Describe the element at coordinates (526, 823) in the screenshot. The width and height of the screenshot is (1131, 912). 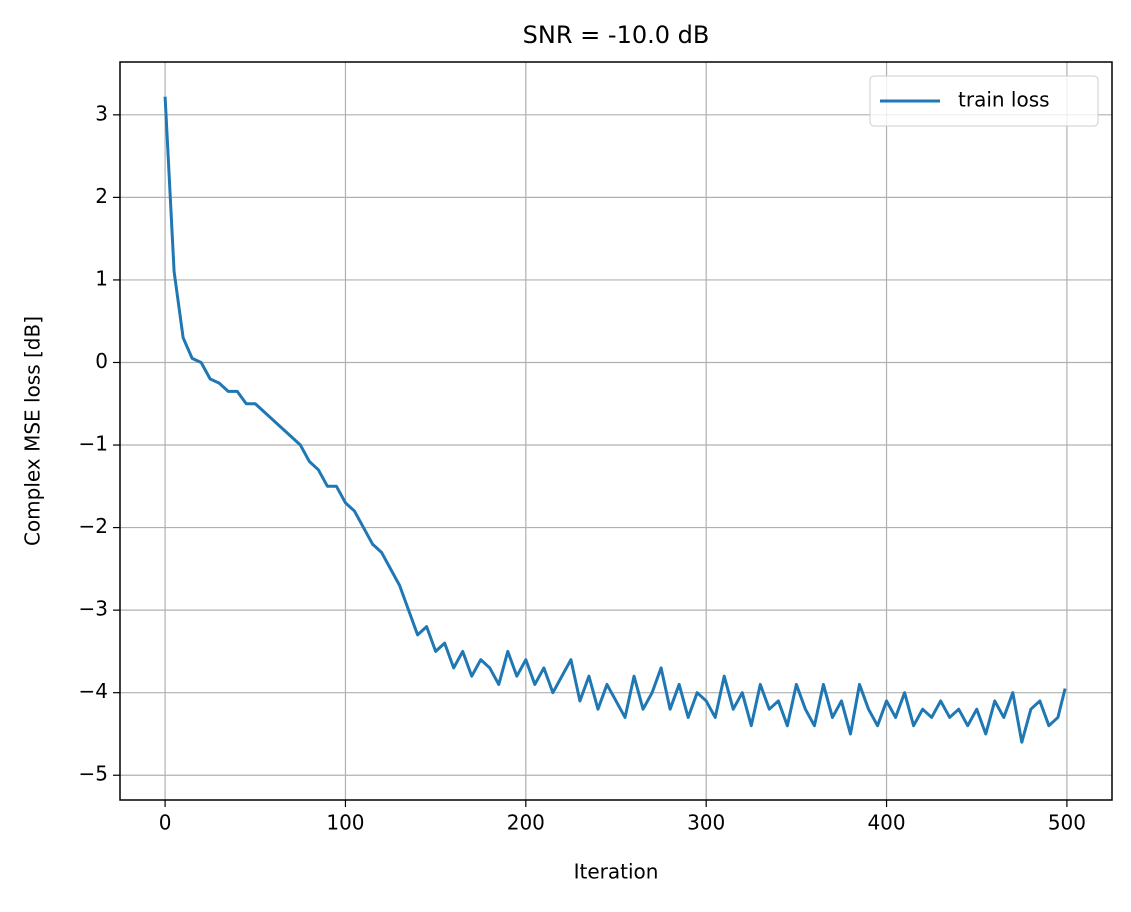
I see `x-tick-label: 200` at that location.